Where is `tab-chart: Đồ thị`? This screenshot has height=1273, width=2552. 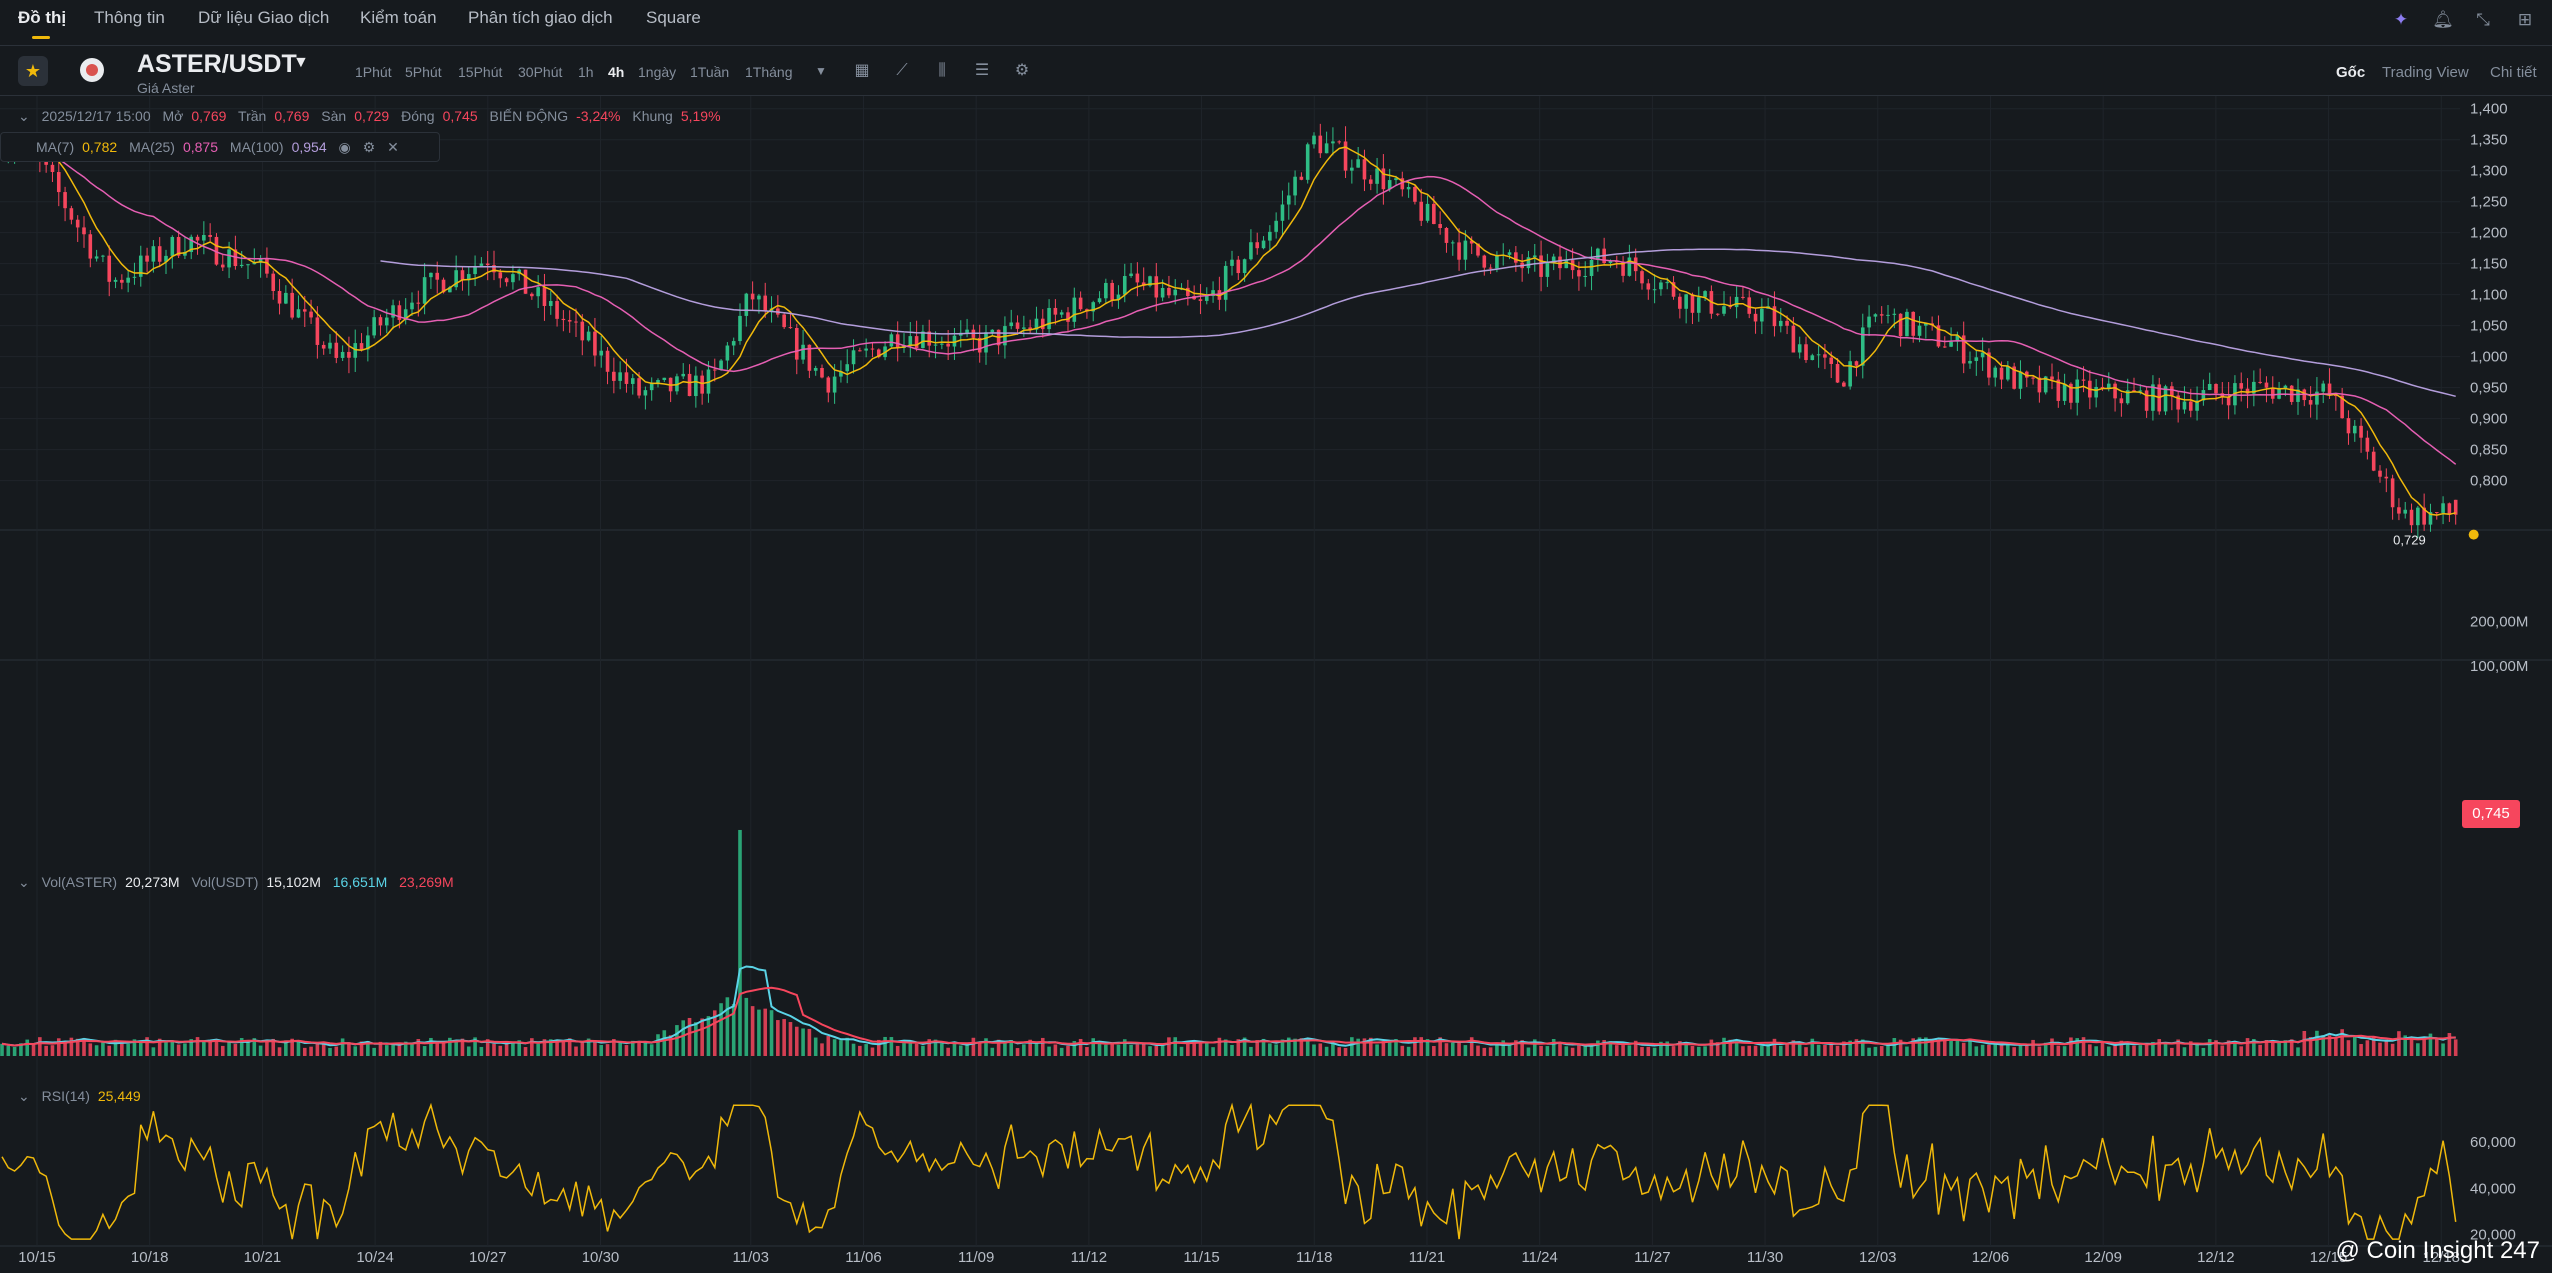 tab-chart: Đồ thị is located at coordinates (42, 23).